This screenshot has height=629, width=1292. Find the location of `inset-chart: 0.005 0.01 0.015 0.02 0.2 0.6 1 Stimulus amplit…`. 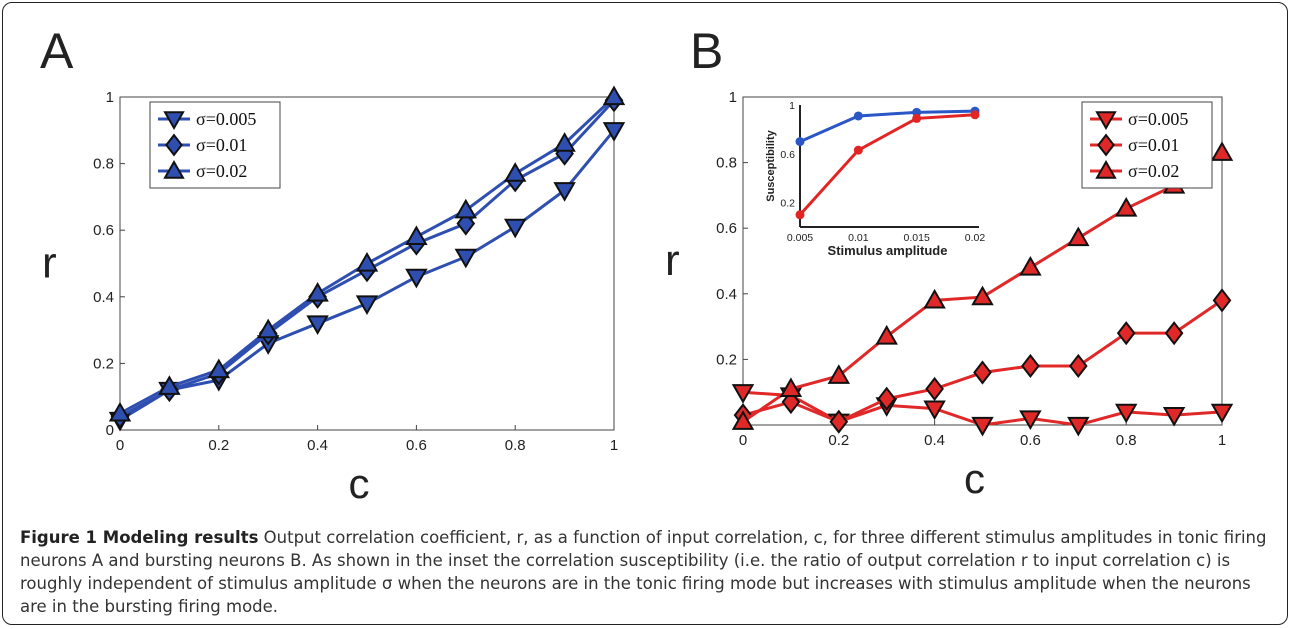

inset-chart: 0.005 0.01 0.015 0.02 0.2 0.6 1 Stimulus amplit… is located at coordinates (872, 186).